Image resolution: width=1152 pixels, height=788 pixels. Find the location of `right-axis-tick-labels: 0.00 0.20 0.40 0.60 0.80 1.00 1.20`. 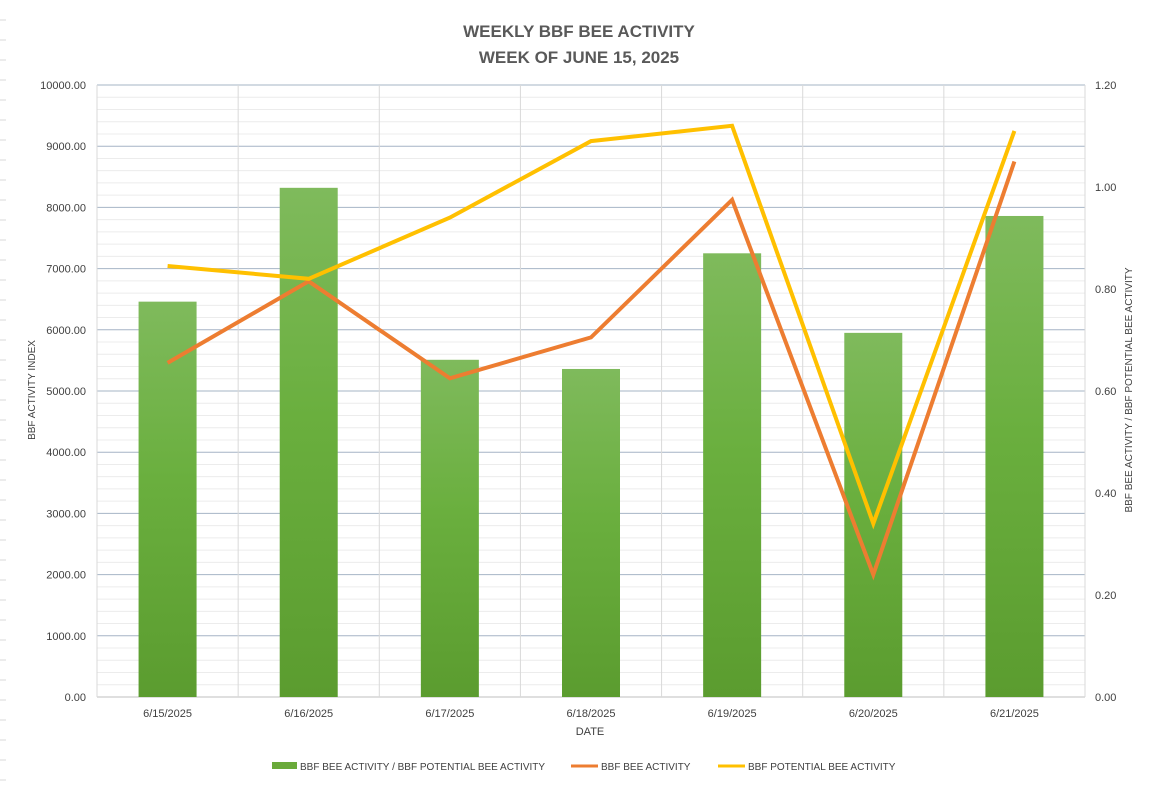

right-axis-tick-labels: 0.00 0.20 0.40 0.60 0.80 1.00 1.20 is located at coordinates (1105, 392).